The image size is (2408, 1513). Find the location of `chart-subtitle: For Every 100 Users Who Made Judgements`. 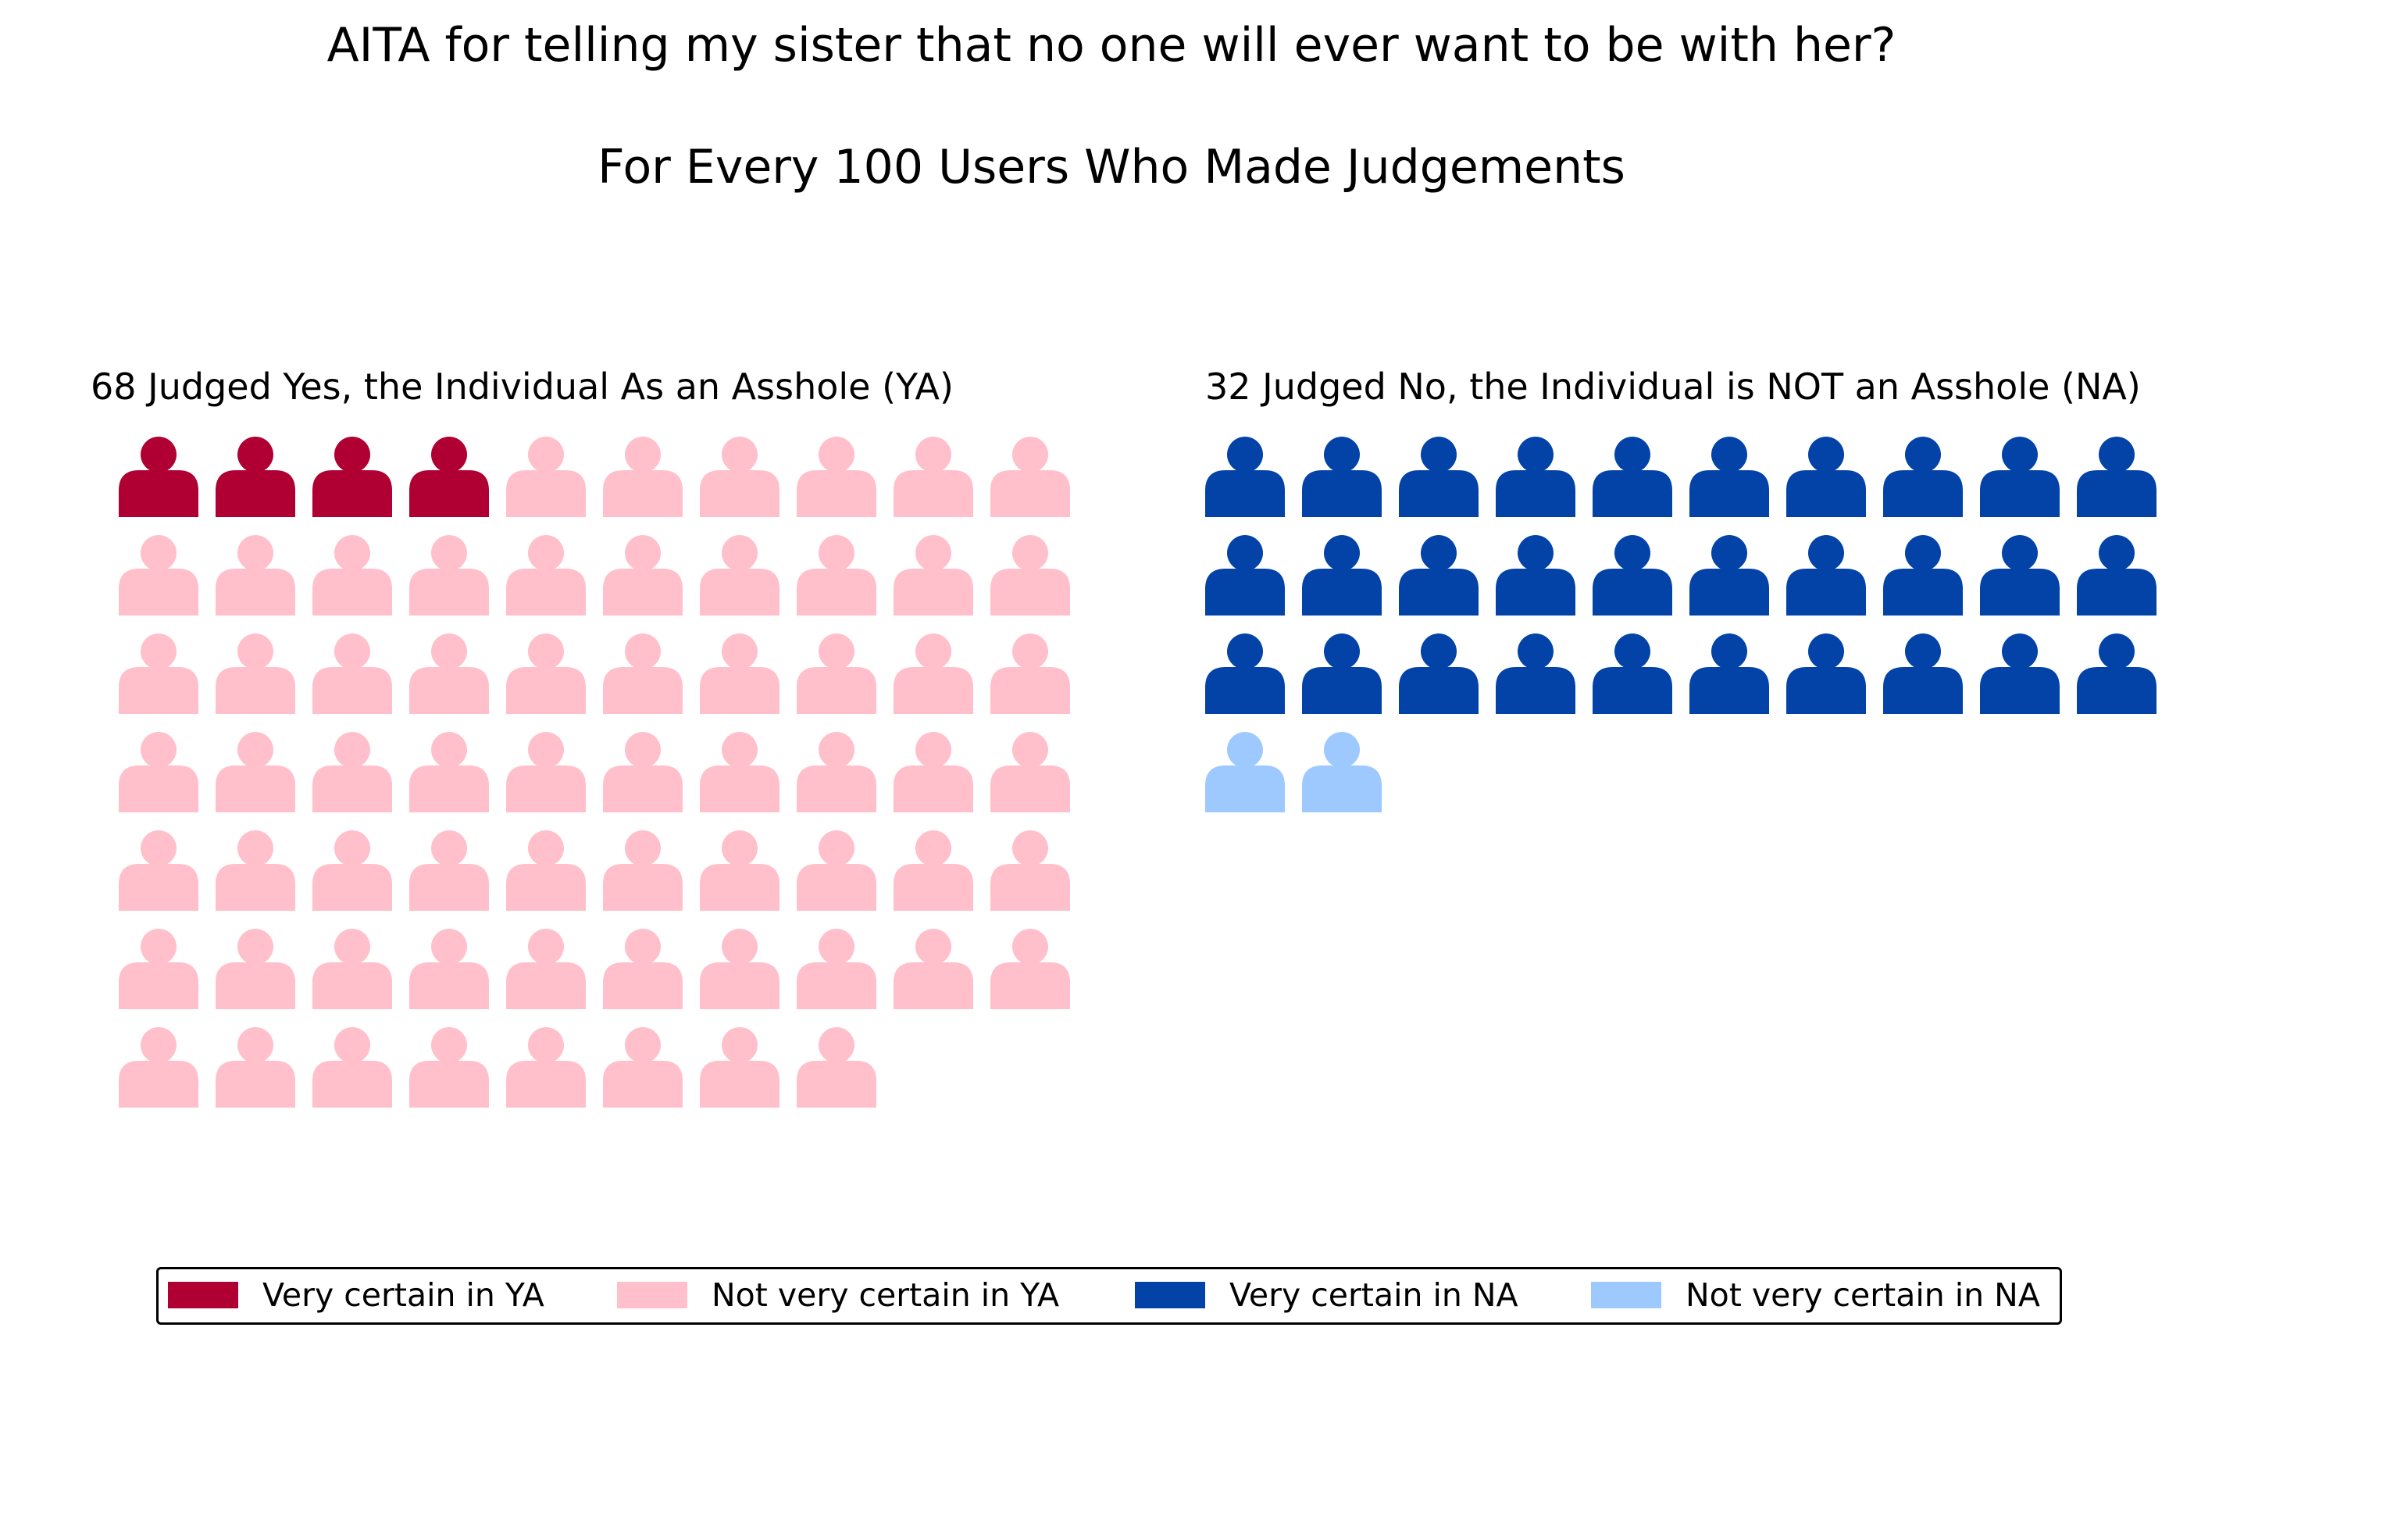

chart-subtitle: For Every 100 Users Who Made Judgements is located at coordinates (1111, 167).